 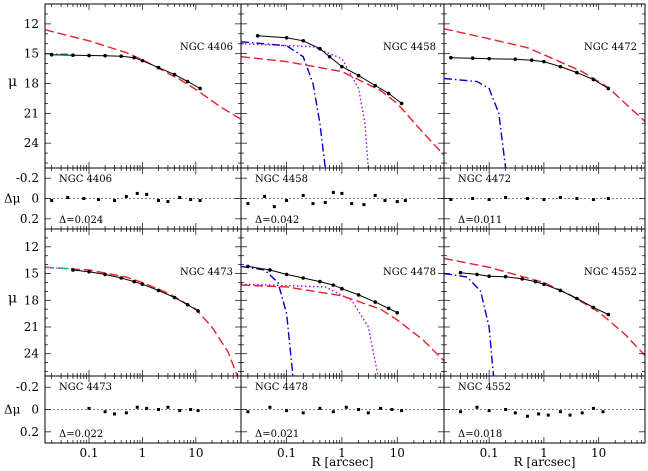 What do you see at coordinates (281, 179) in the screenshot?
I see `galaxy-resid-label: NGC 4458` at bounding box center [281, 179].